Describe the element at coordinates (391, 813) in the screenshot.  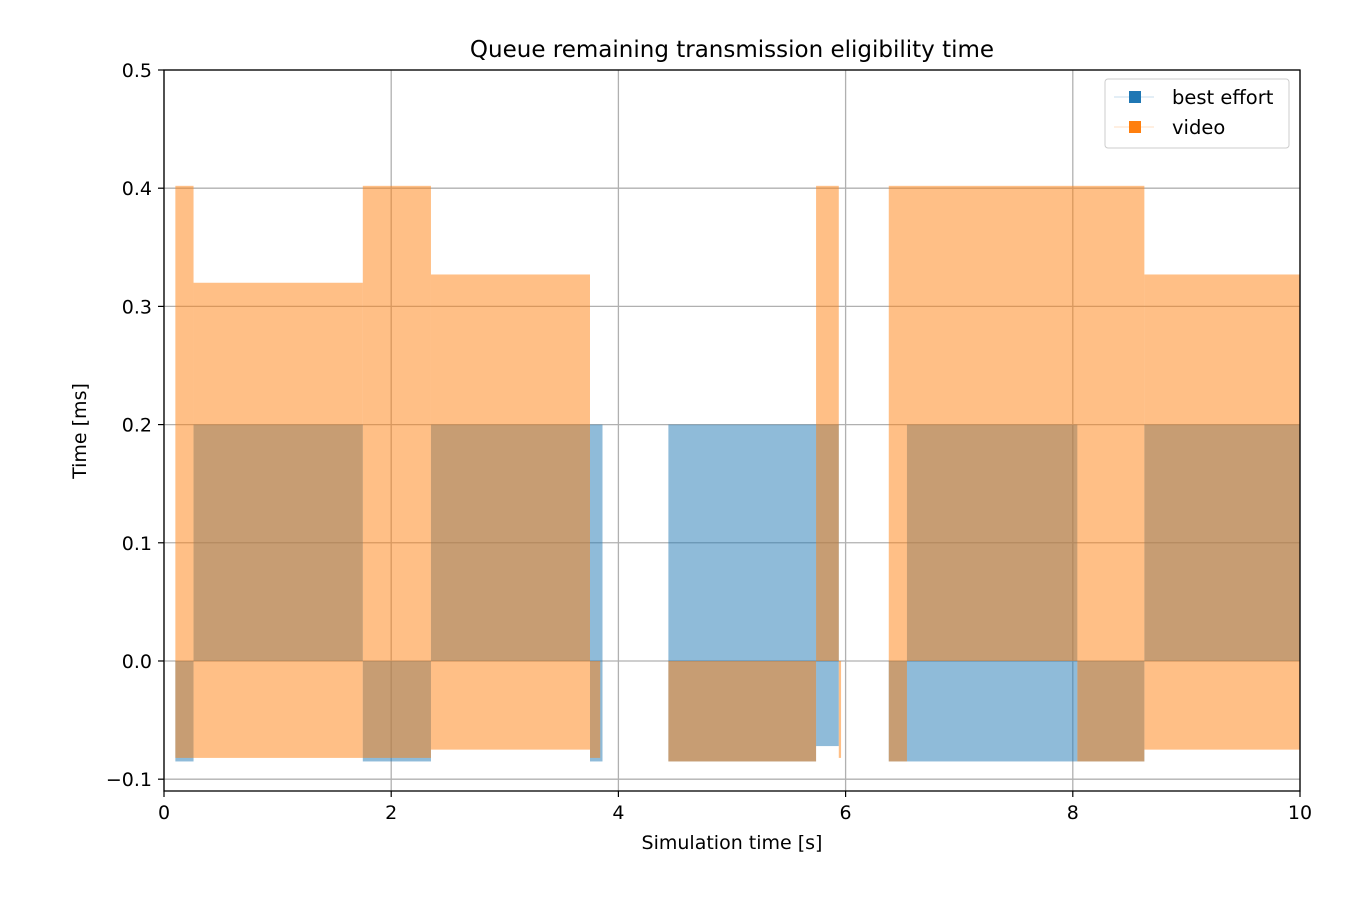
I see `x-tick-label-1: 2` at that location.